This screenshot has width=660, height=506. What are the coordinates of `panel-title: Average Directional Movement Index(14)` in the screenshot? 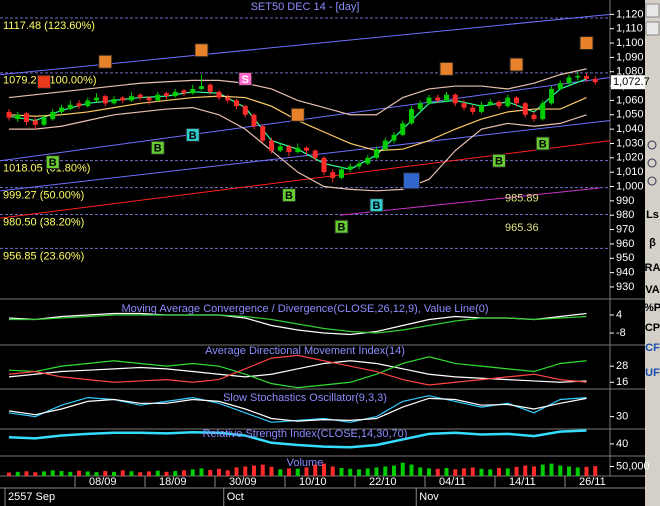 It's located at (305, 351).